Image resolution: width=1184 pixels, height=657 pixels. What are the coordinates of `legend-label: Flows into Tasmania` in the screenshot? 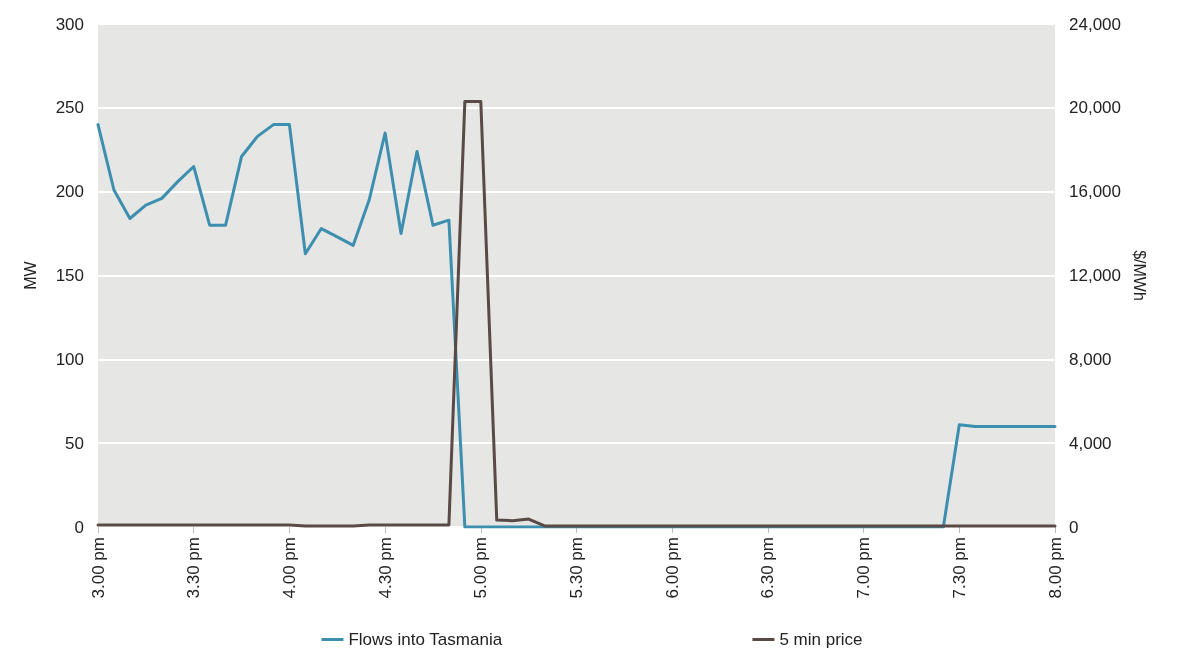 It's located at (425, 639).